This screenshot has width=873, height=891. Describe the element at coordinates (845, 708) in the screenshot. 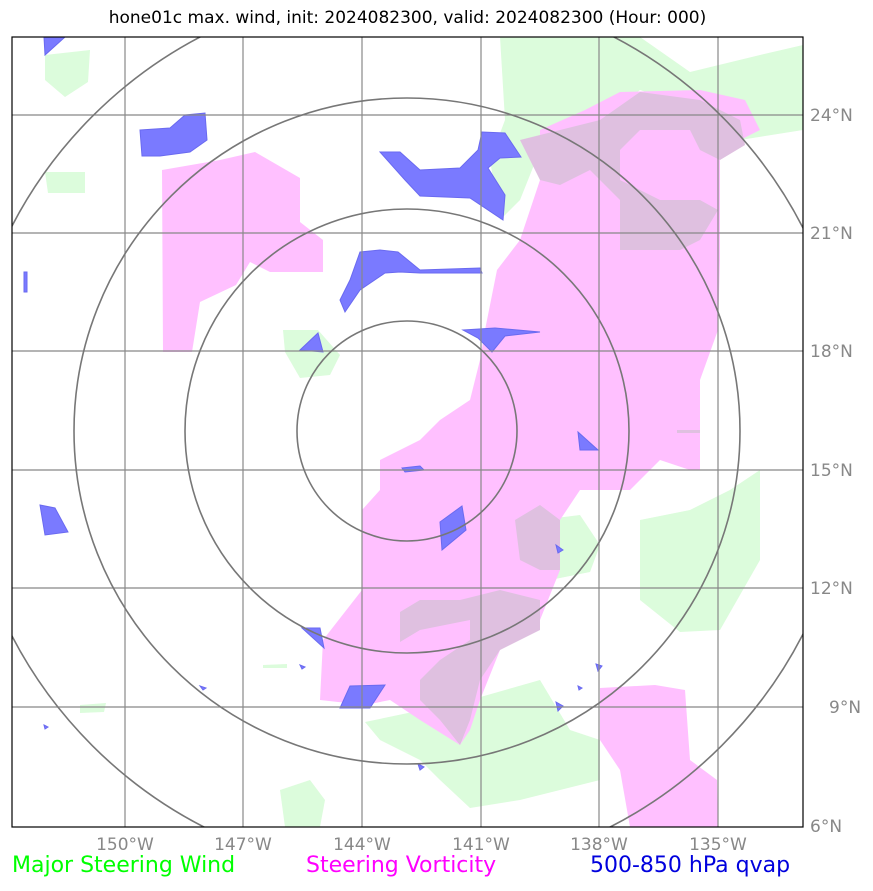

I see `lat-label: 9°N` at that location.